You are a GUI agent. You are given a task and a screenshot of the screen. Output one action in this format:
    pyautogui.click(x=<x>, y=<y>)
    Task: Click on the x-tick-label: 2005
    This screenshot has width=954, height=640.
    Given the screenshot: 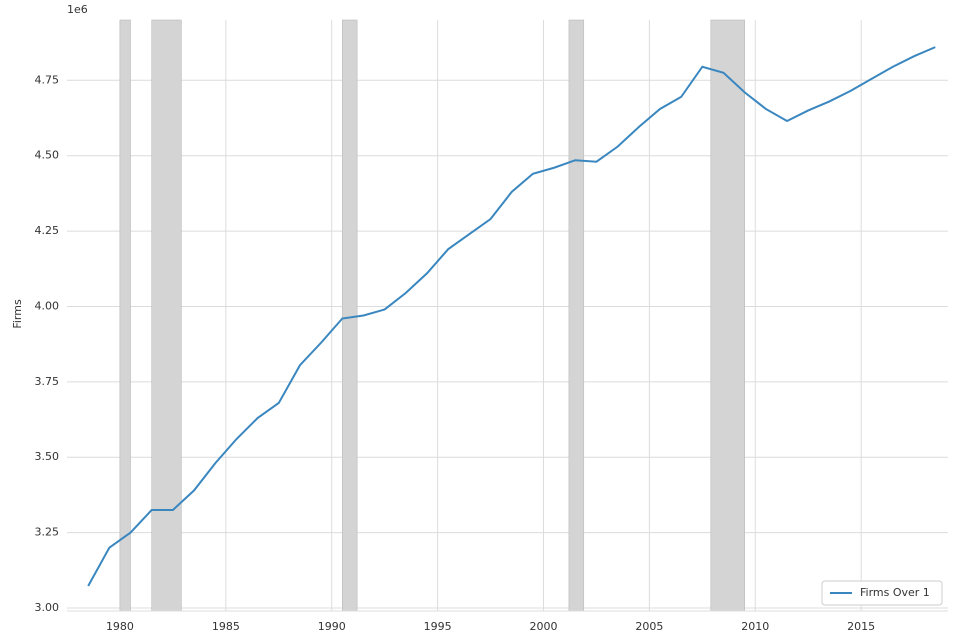 What is the action you would take?
    pyautogui.click(x=649, y=626)
    